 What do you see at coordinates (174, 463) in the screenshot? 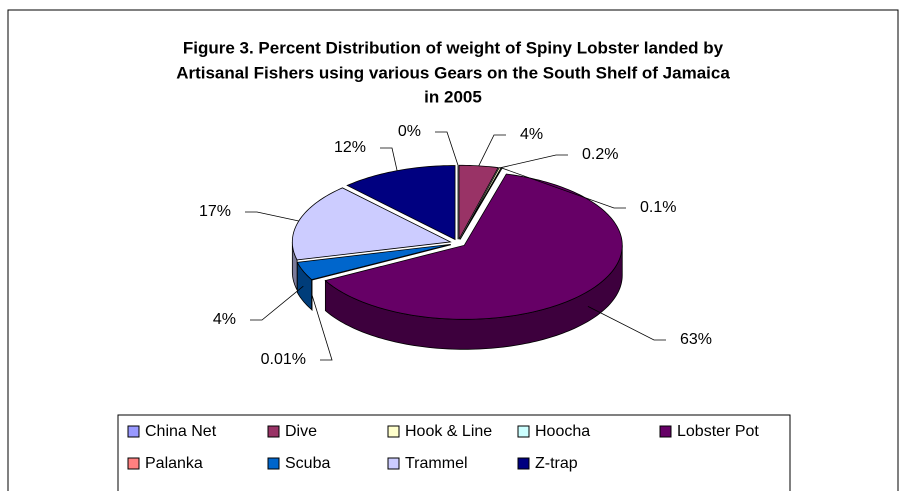
I see `legend-label: Palanka` at bounding box center [174, 463].